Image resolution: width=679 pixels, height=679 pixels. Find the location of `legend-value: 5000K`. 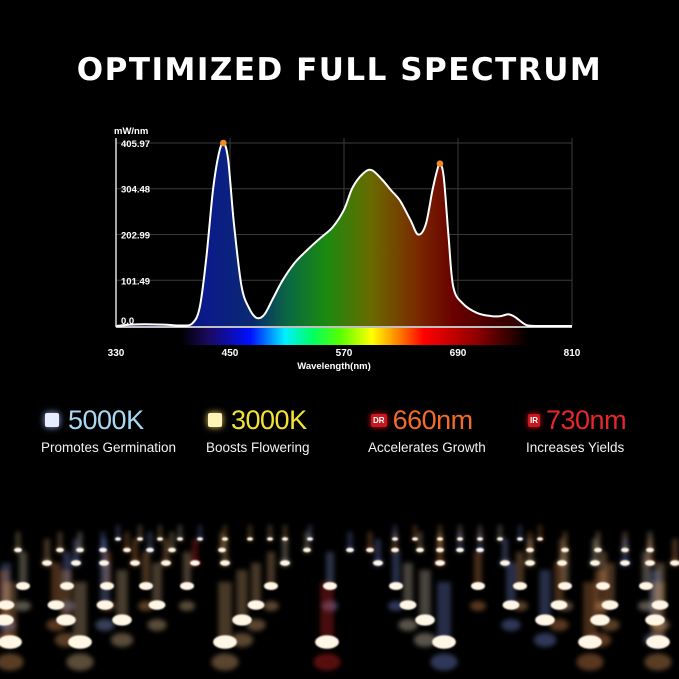

legend-value: 5000K is located at coordinates (106, 419).